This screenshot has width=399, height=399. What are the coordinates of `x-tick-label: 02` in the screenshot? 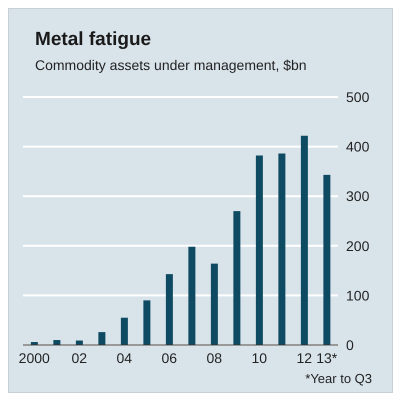 It's located at (79, 358).